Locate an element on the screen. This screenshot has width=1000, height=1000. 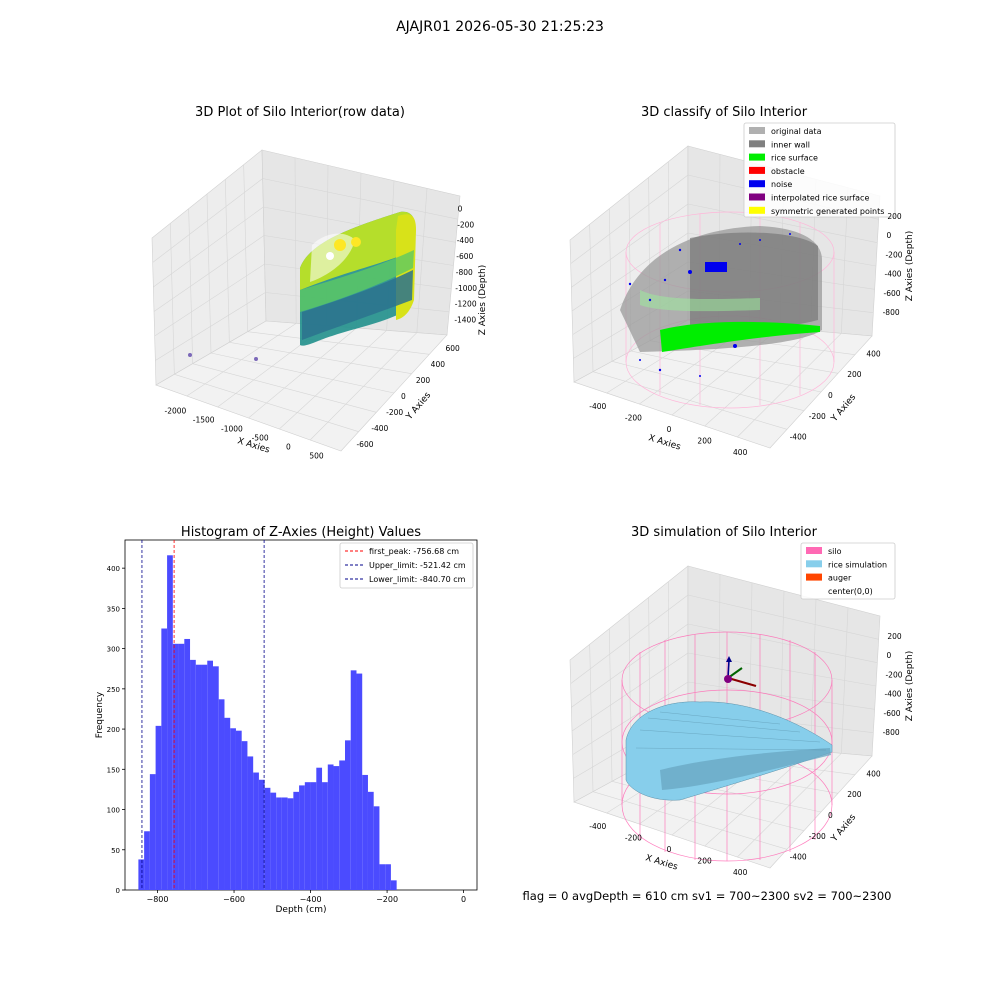
histogram-y-ticks: 0 50 100 150 200 250 300 350 400 is located at coordinates (116, 730).